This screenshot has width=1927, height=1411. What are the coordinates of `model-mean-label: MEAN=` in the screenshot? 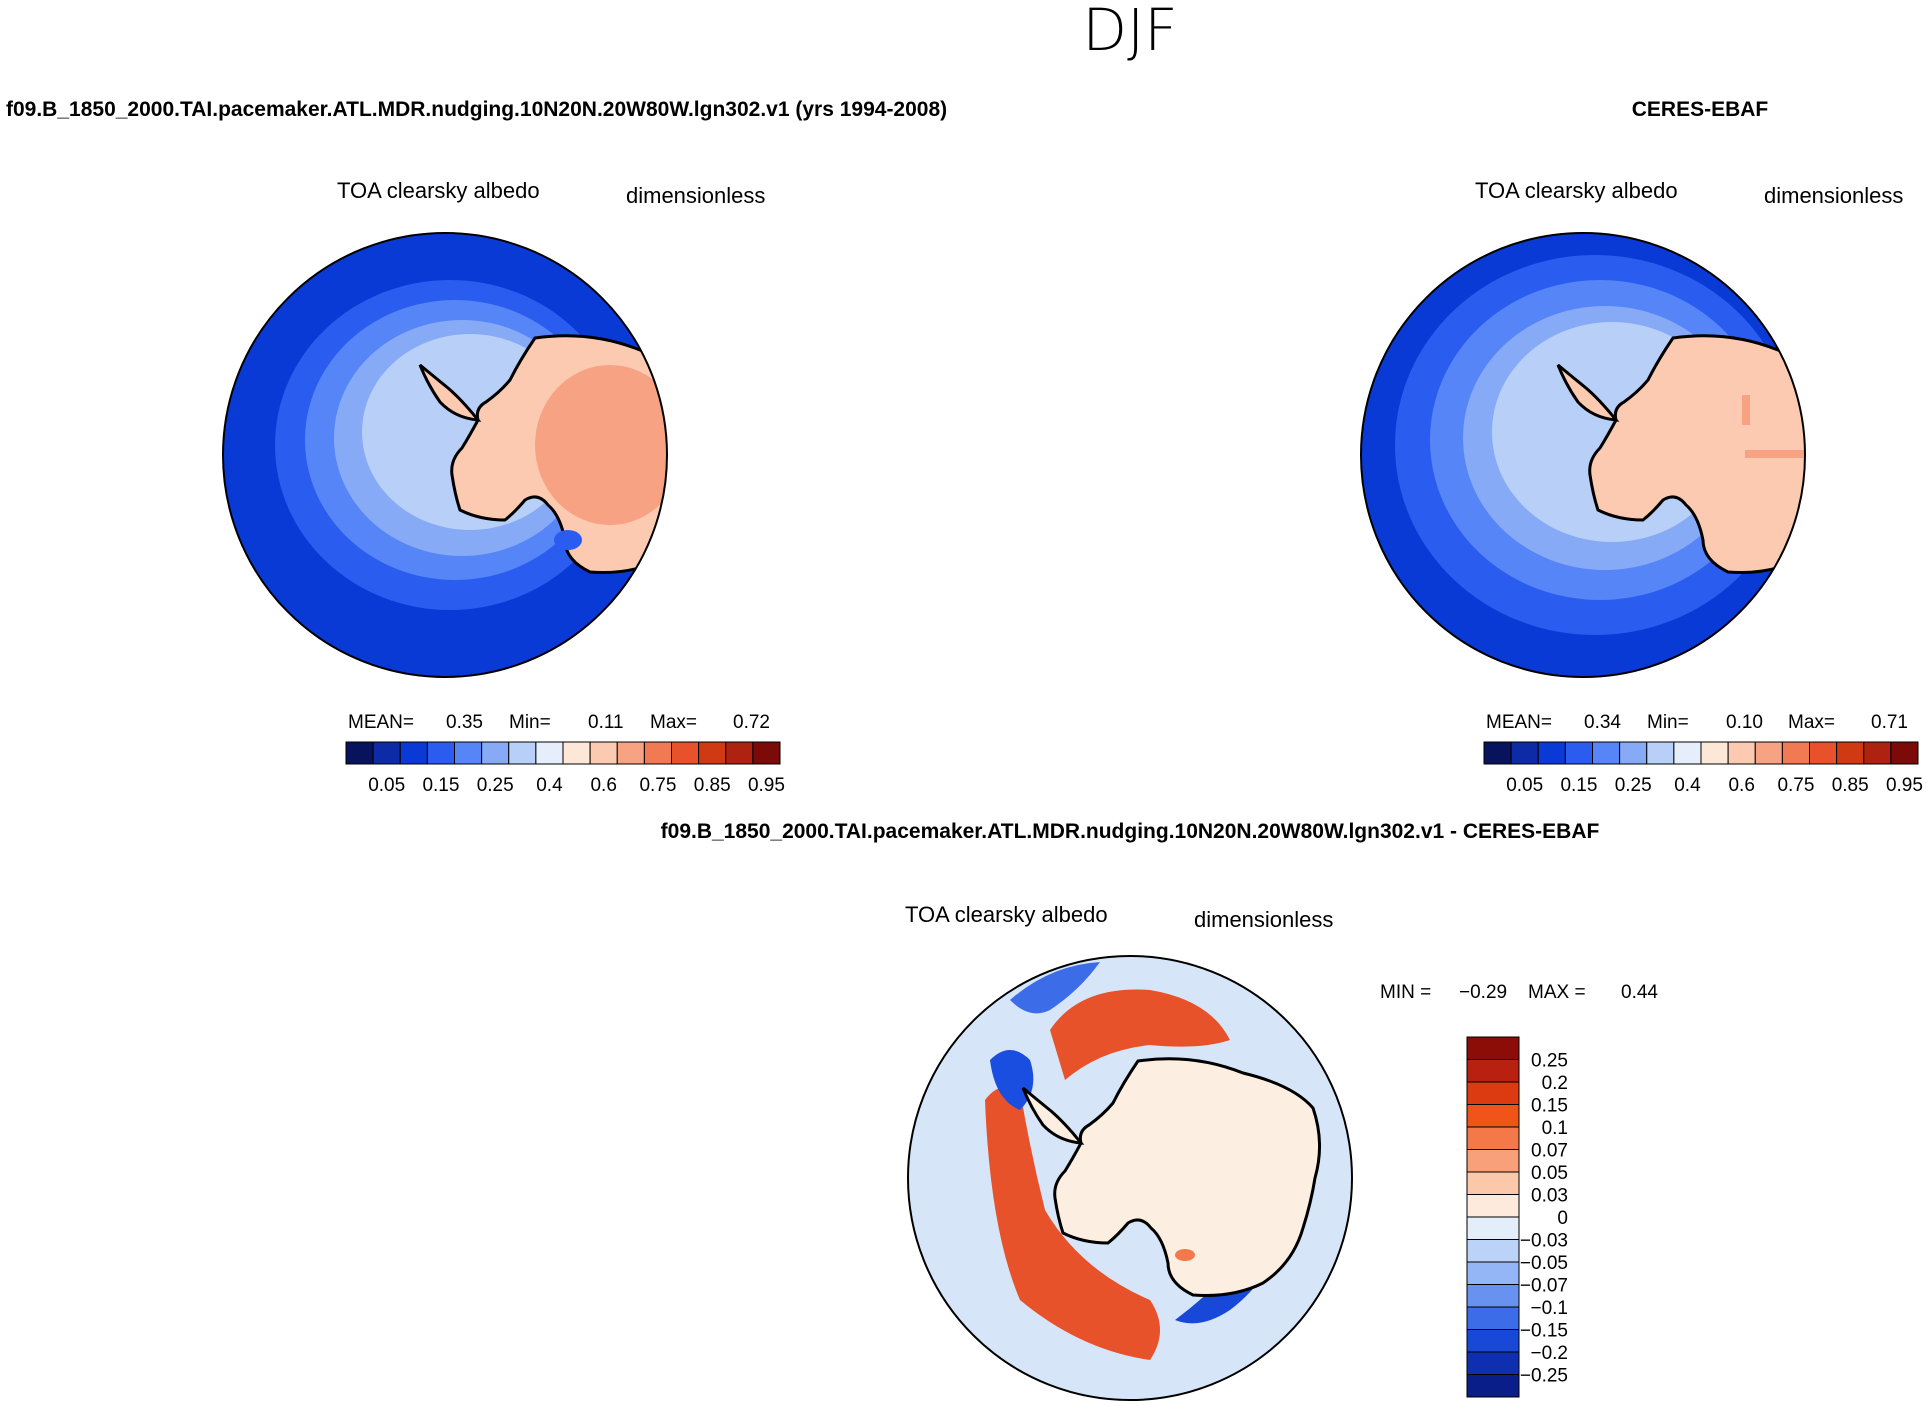 It's located at (381, 722).